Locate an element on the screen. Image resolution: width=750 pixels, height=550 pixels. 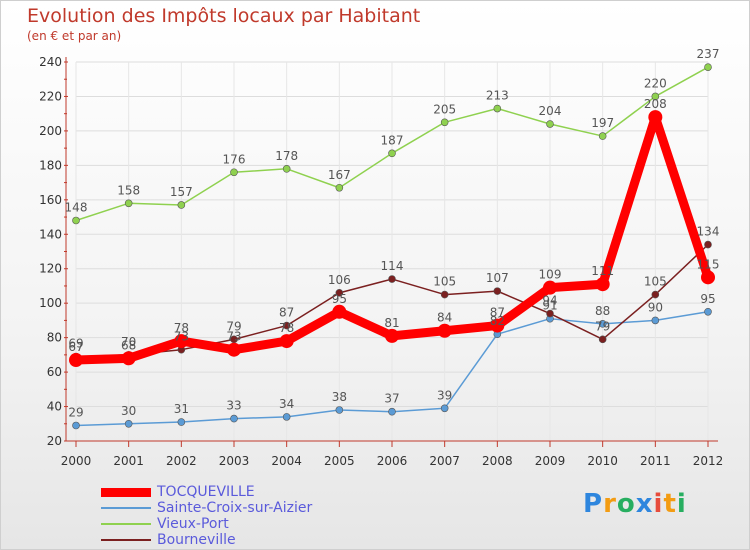
legend-label-vieux-port: Vieux-Port is located at coordinates (193, 524).